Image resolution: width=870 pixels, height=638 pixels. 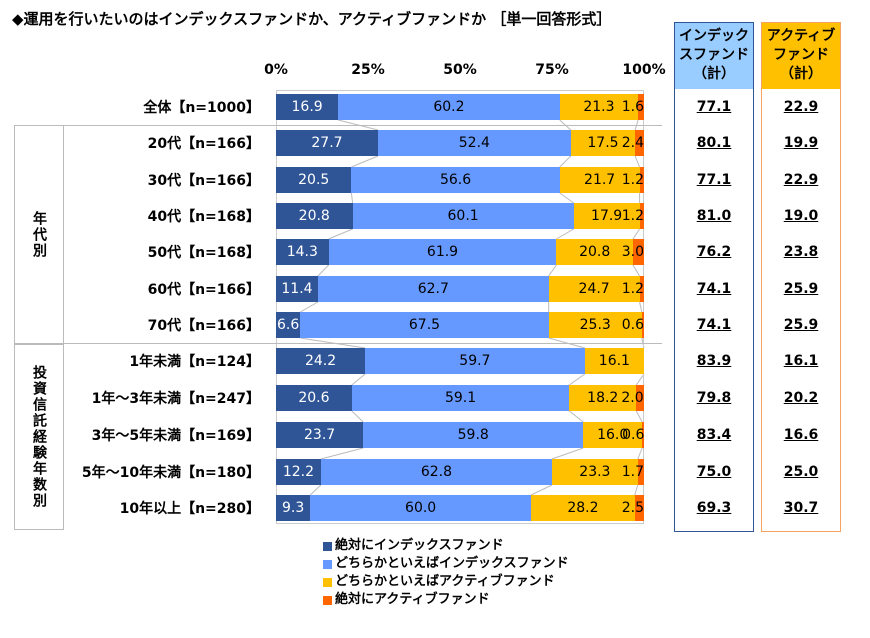 What do you see at coordinates (633, 508) in the screenshot?
I see `bar-segment: 2.5` at bounding box center [633, 508].